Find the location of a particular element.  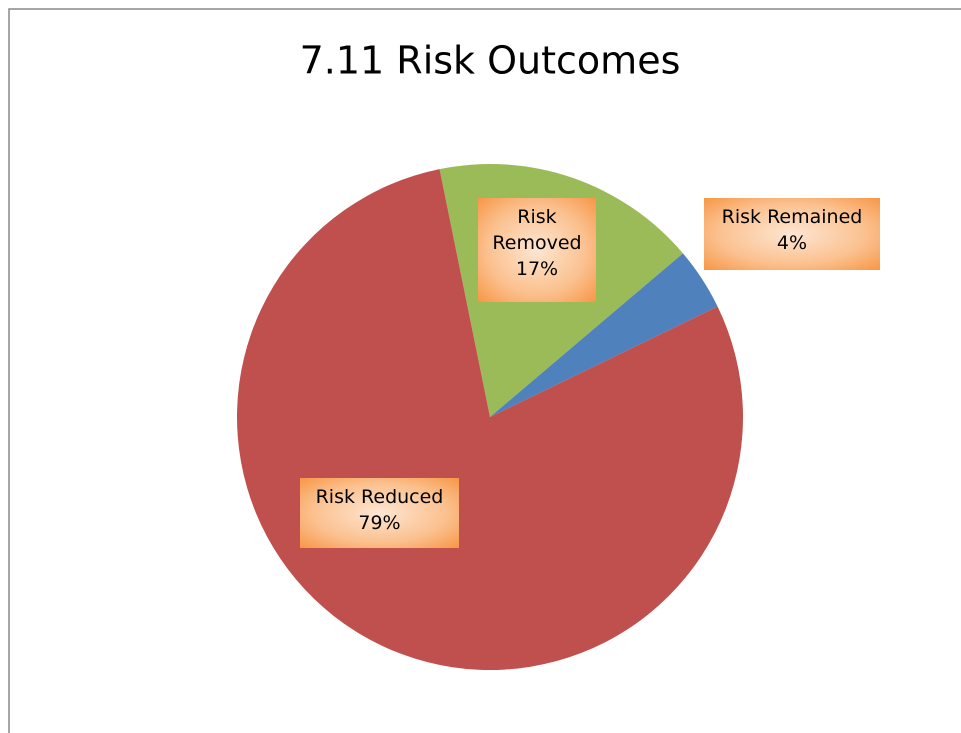

data-label: Risk Reduced 79% is located at coordinates (379, 513).